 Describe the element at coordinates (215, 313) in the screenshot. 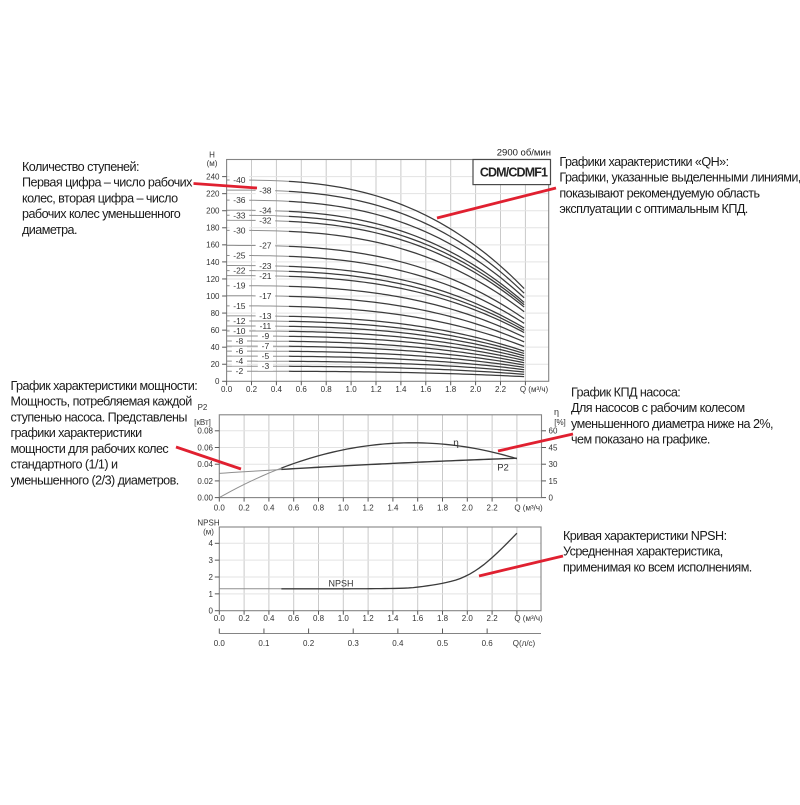

I see `svg-text: 80` at that location.